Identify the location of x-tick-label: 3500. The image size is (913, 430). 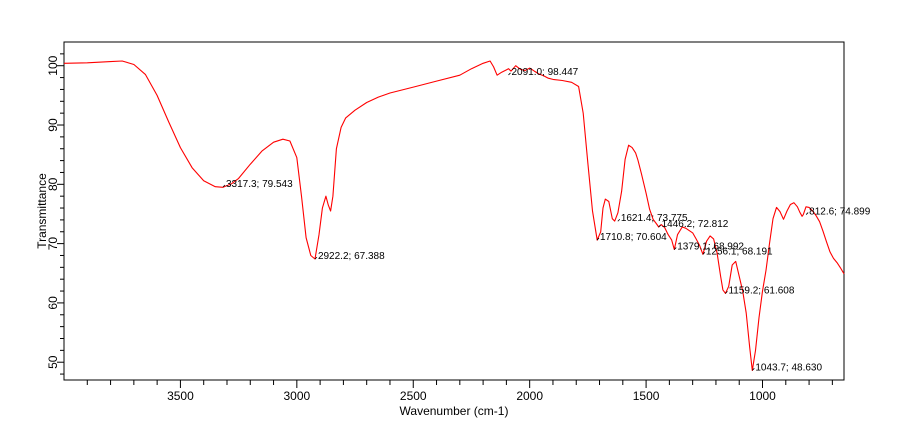
(180, 396).